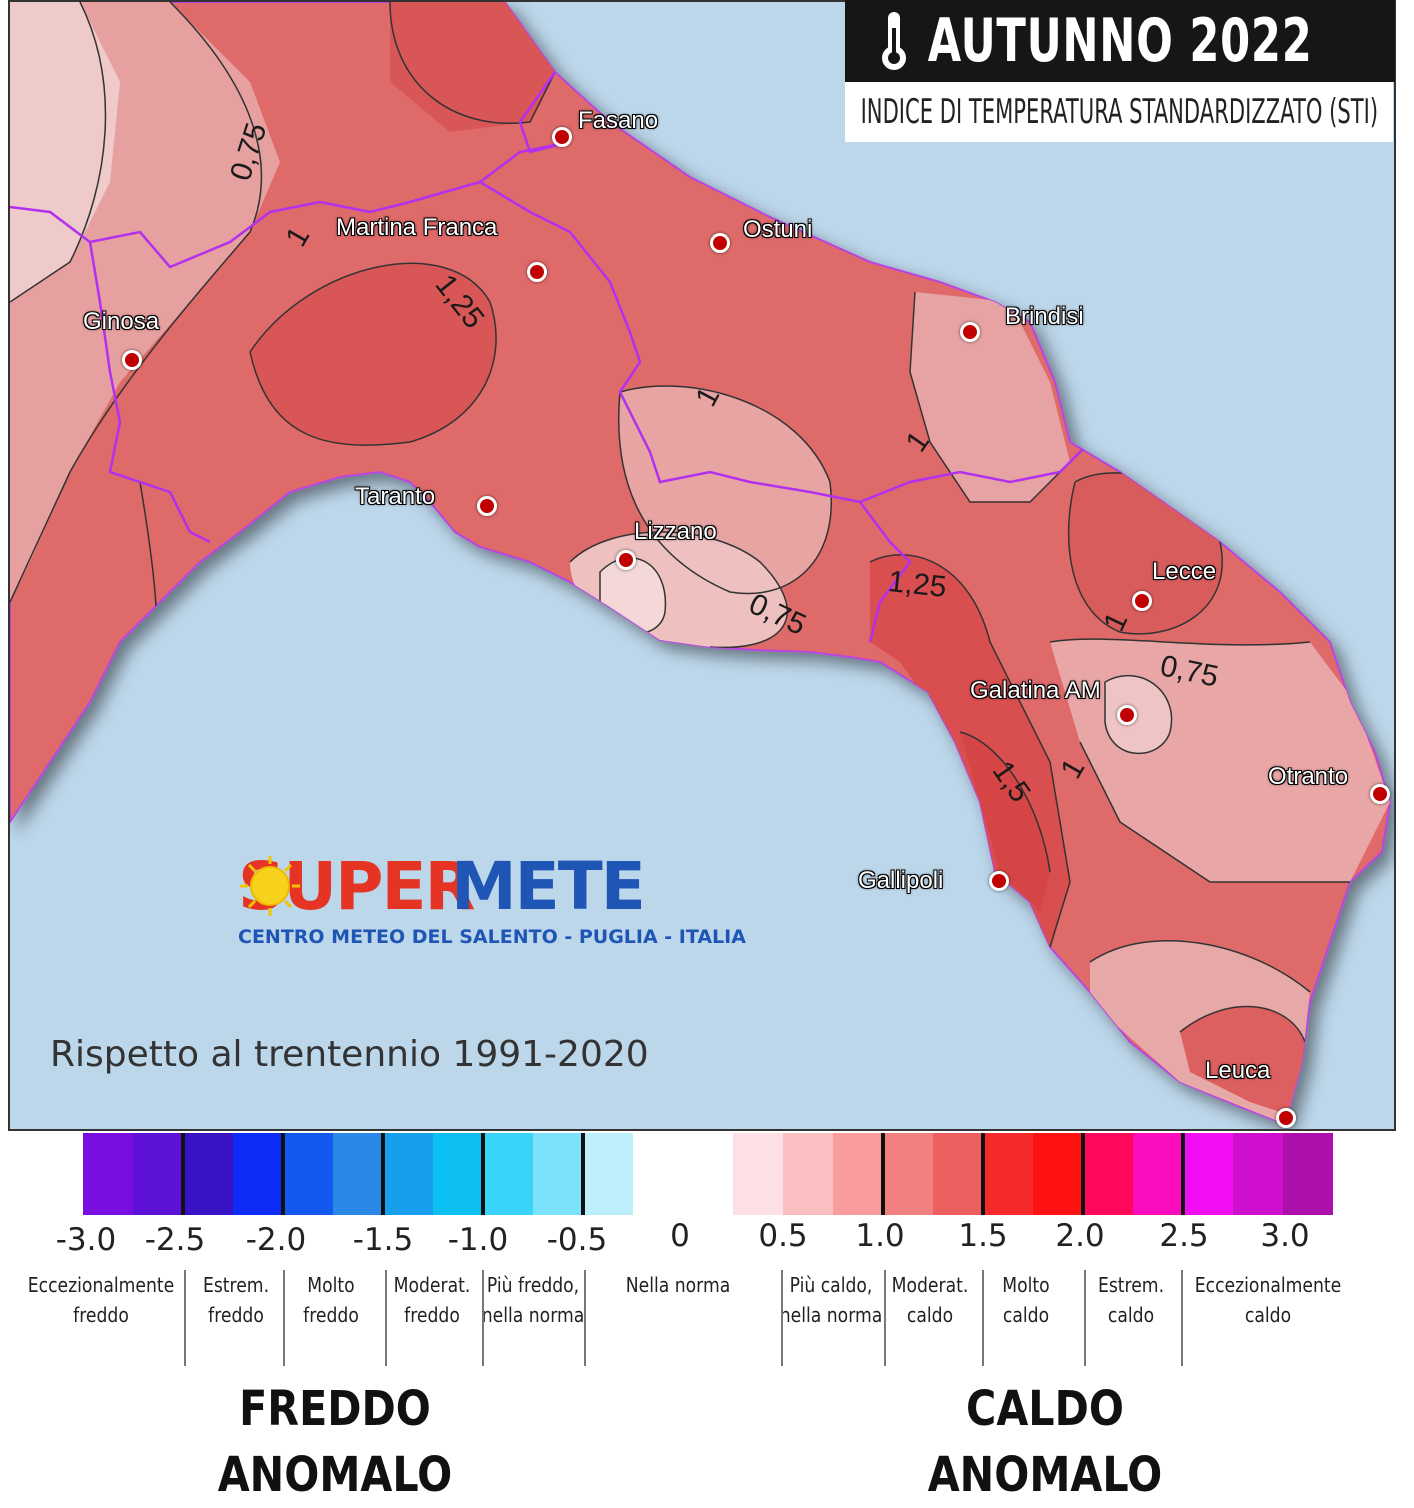 This screenshot has height=1508, width=1414. What do you see at coordinates (101, 1300) in the screenshot?
I see `legend-category-label: Eccezionalmente freddo` at bounding box center [101, 1300].